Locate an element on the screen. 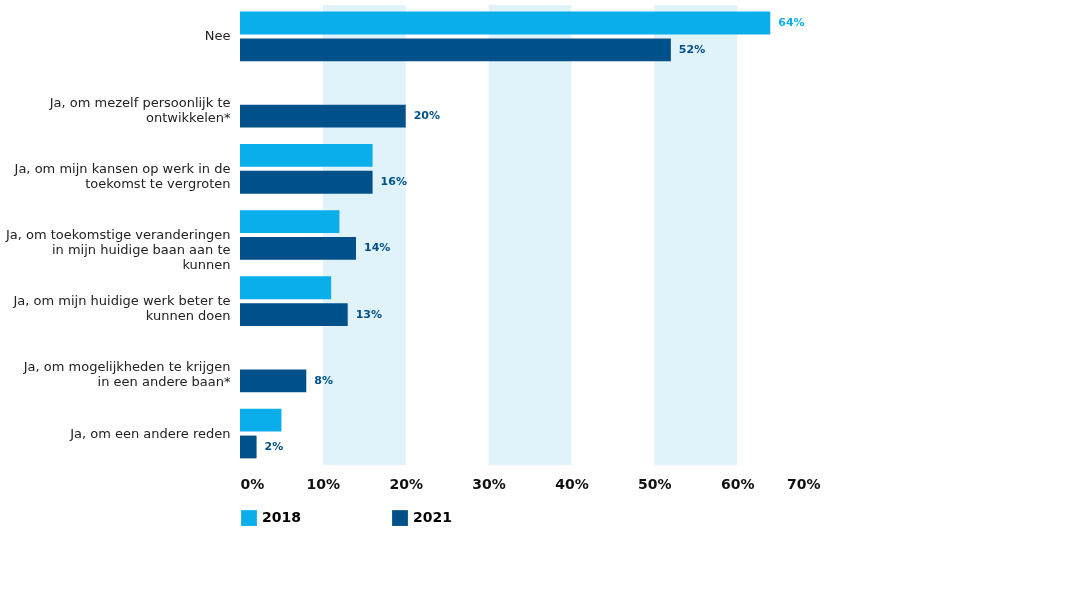  x-tick-label: 20% is located at coordinates (406, 483).